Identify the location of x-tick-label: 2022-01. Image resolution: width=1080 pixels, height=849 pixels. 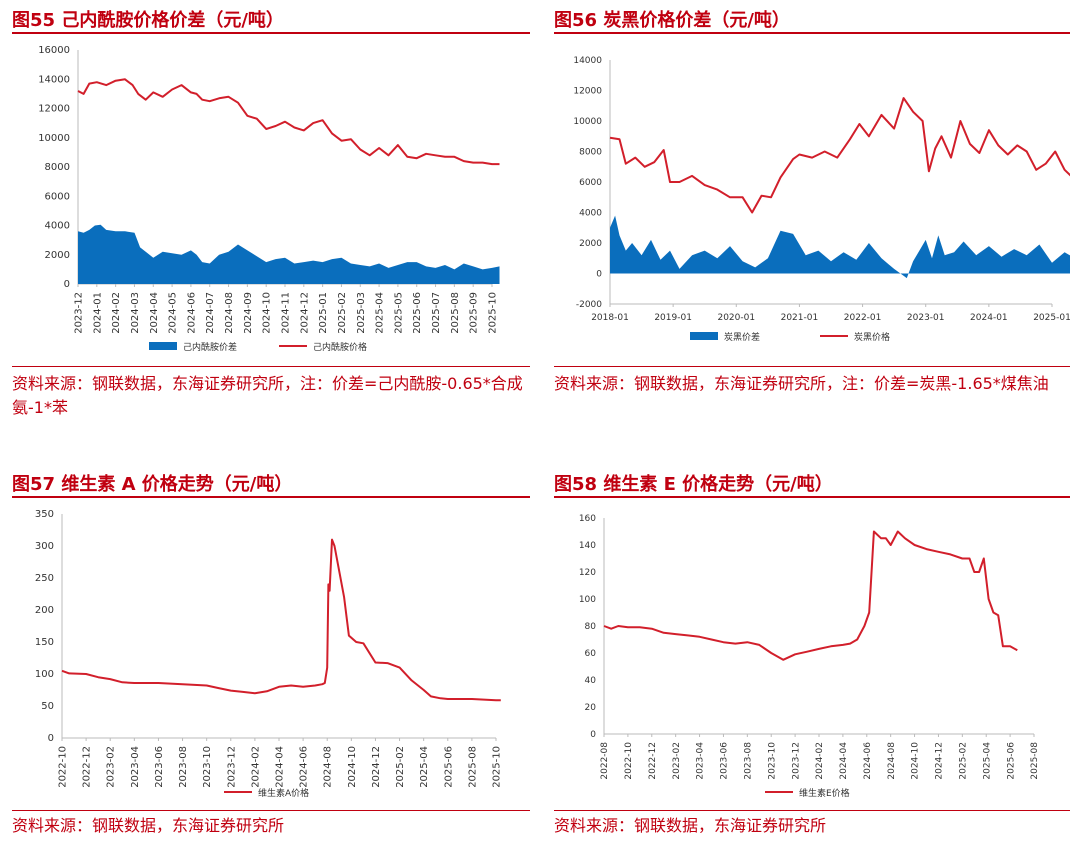
(863, 318).